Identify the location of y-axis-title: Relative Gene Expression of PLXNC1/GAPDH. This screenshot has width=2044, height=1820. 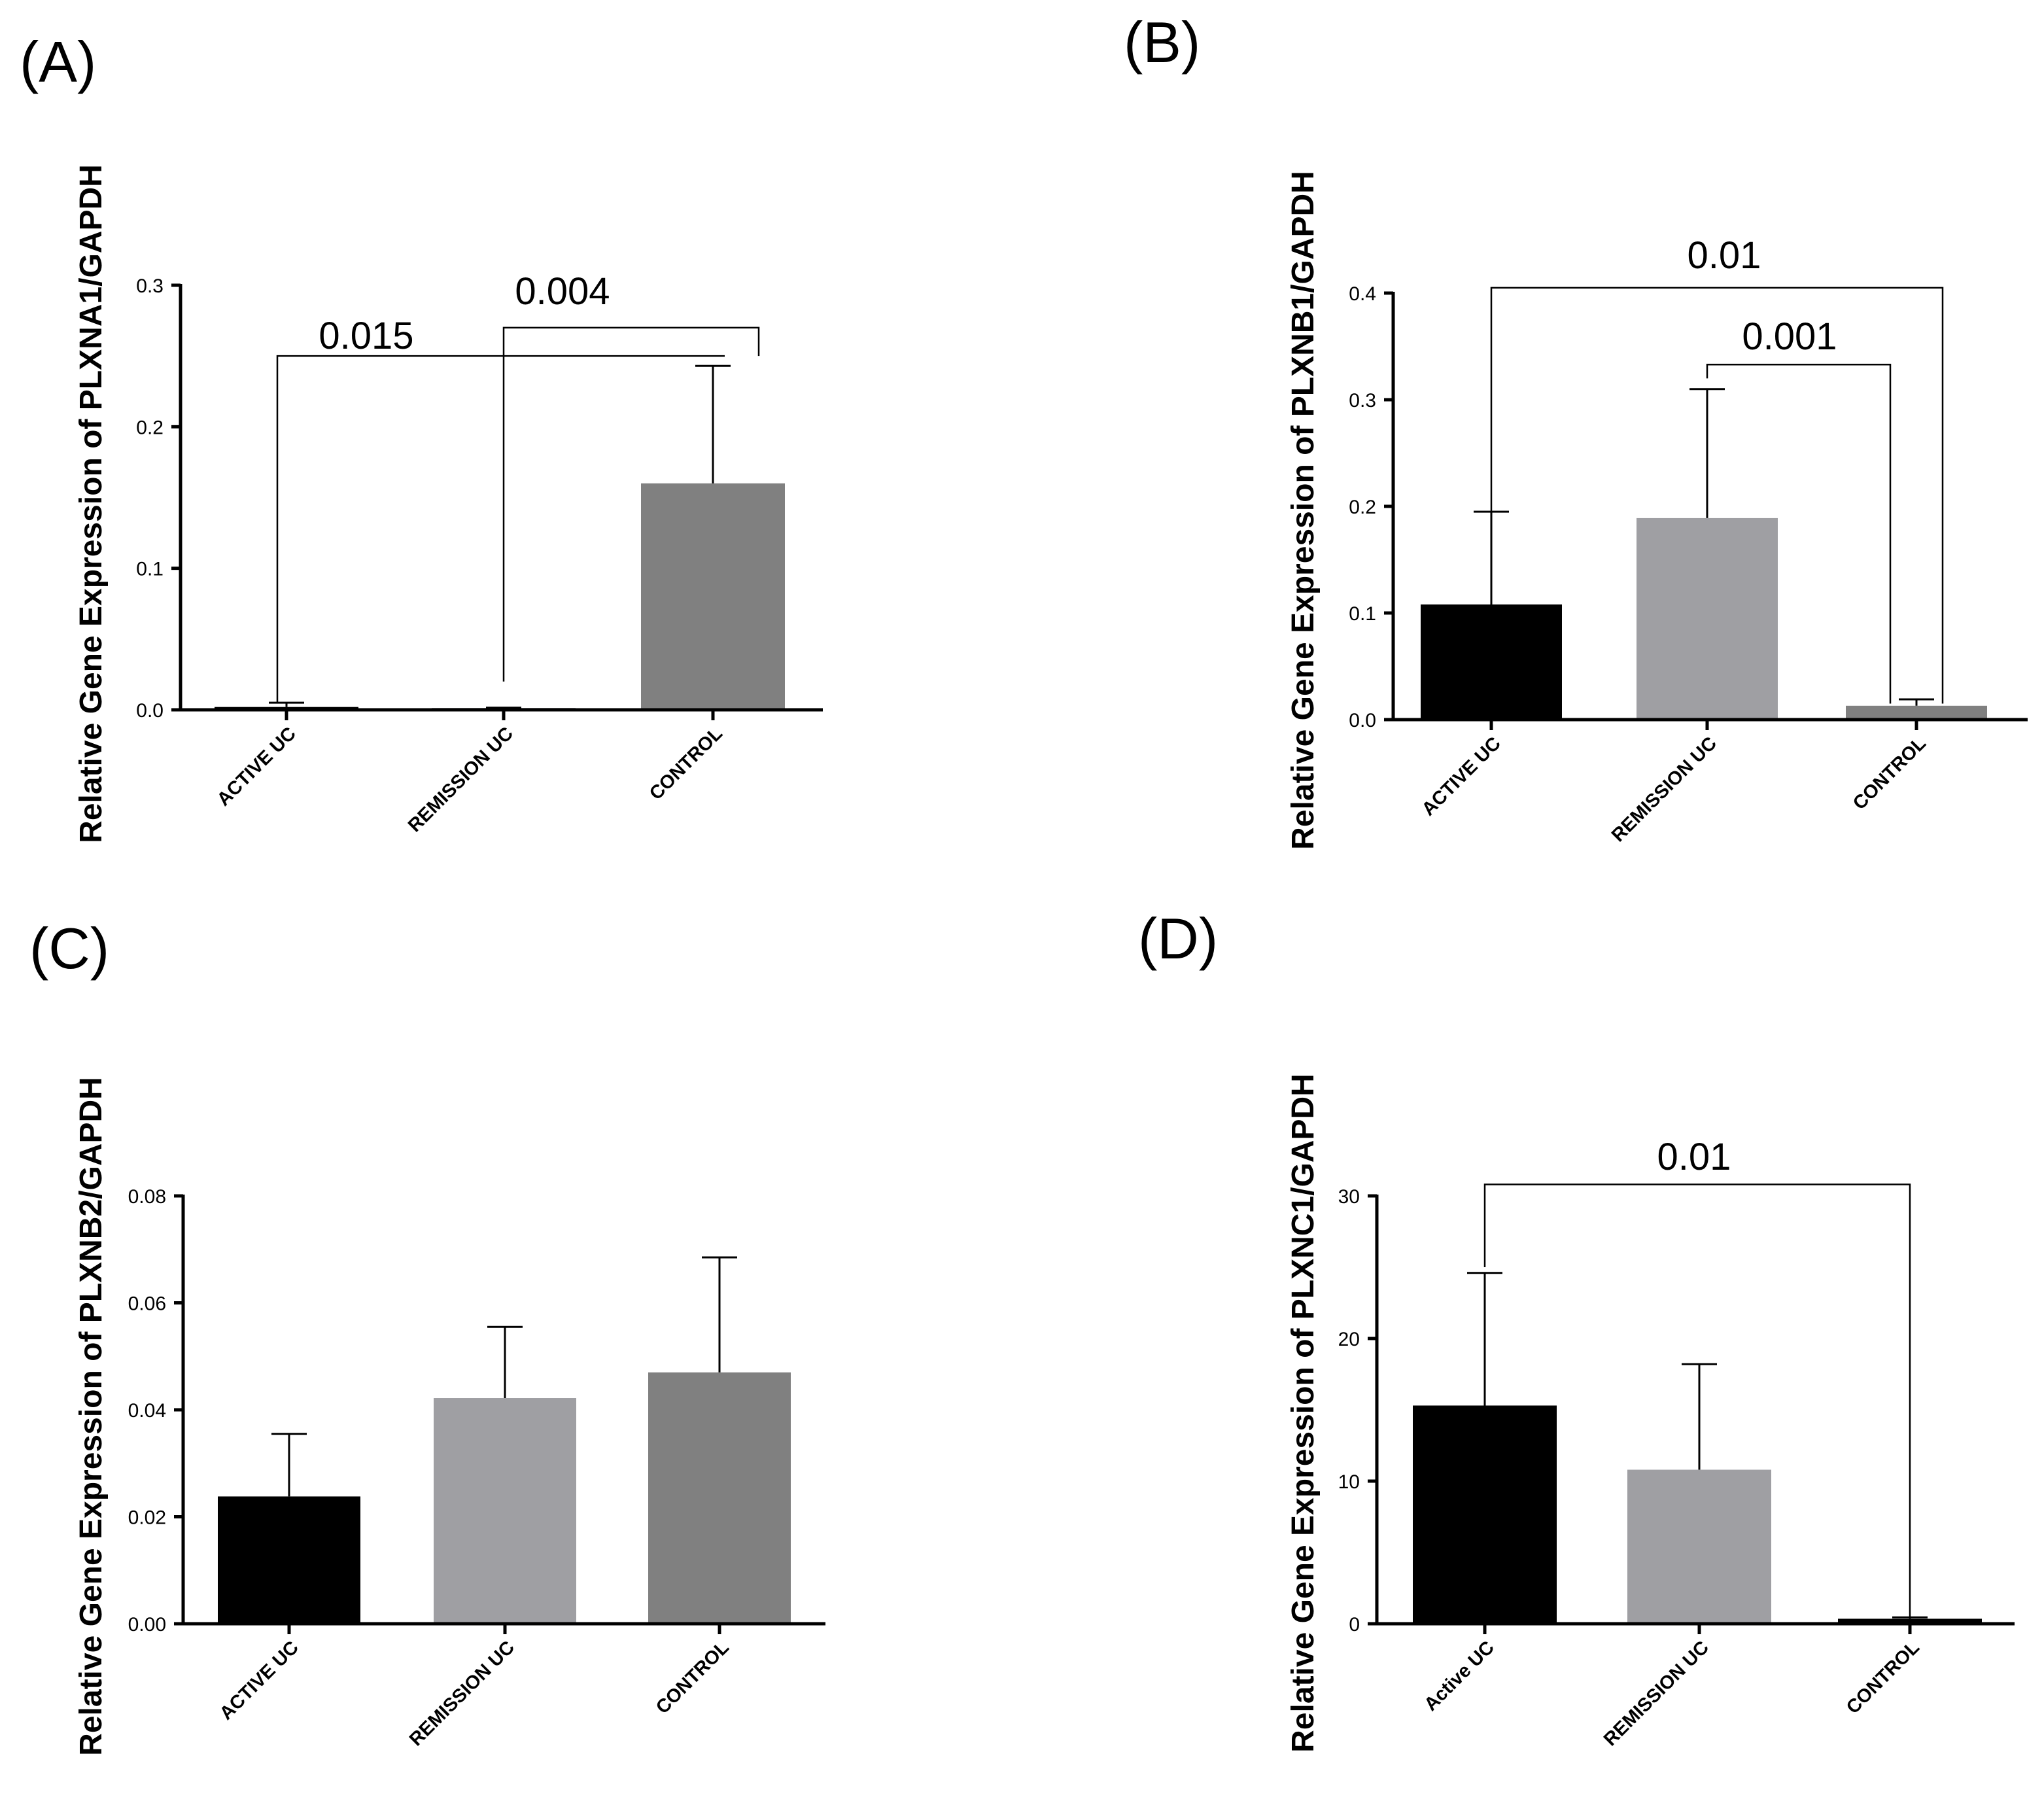
(1303, 1413).